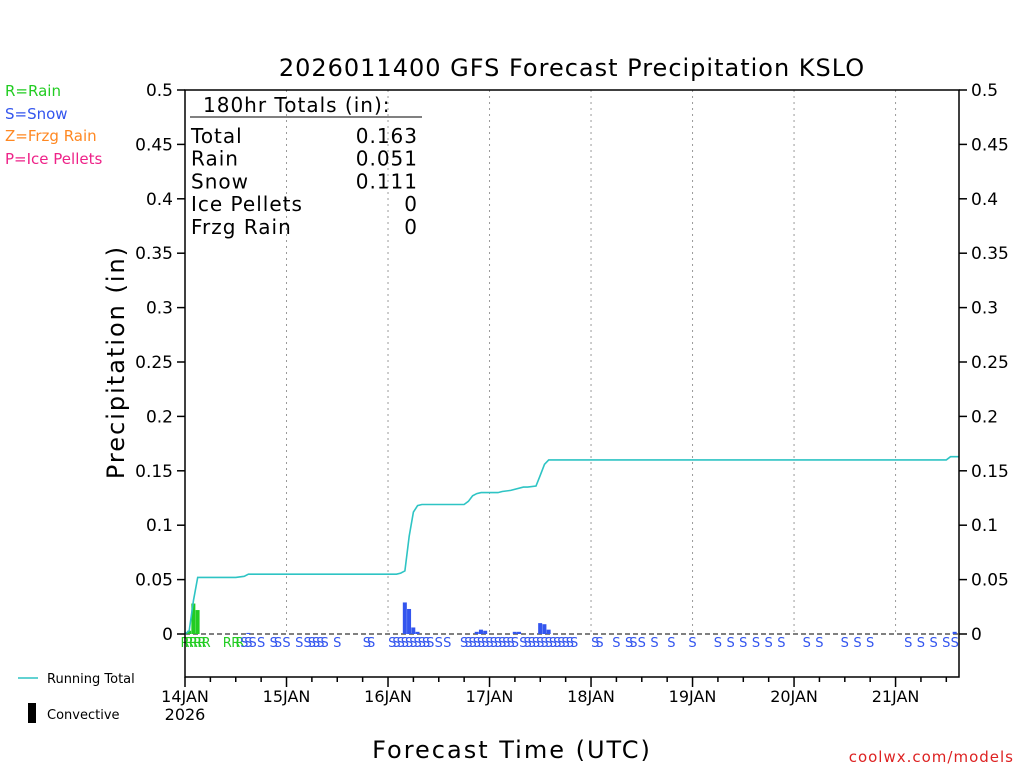 This screenshot has width=1024, height=768. What do you see at coordinates (36, 114) in the screenshot?
I see `legend-snow: S=Snow` at bounding box center [36, 114].